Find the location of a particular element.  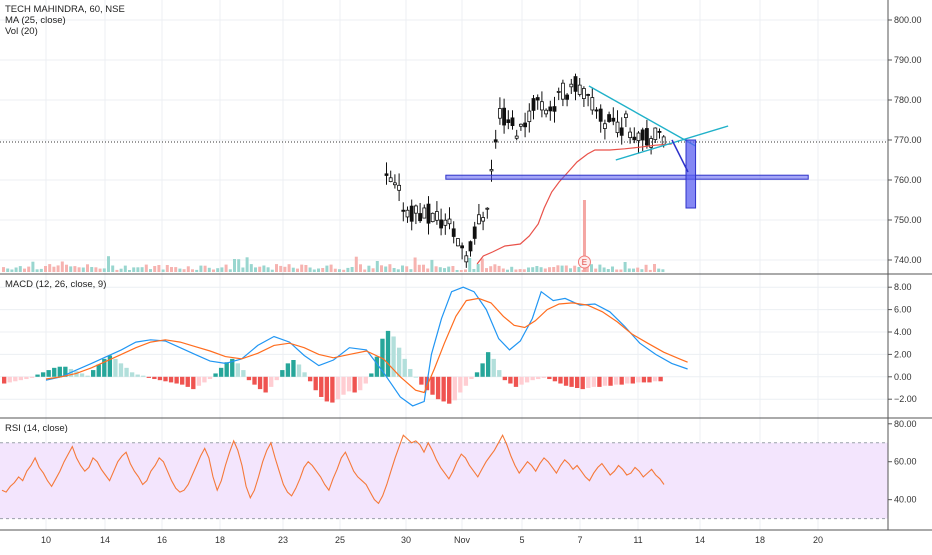

time-tick-label: Nov is located at coordinates (462, 540).